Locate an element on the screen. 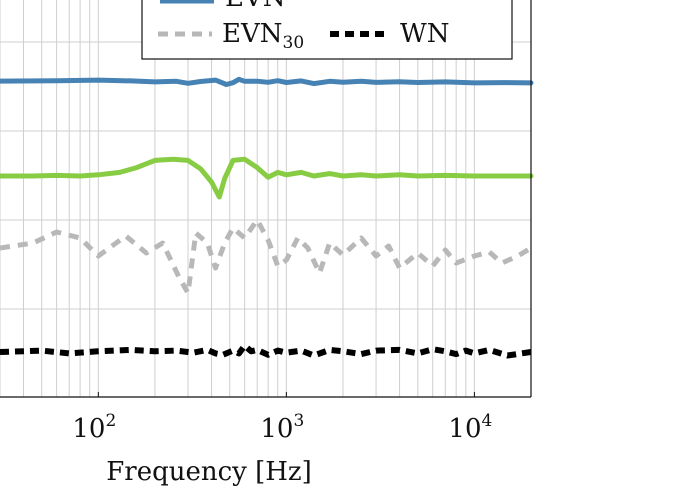  x-axis-label: Frequency [Hz] is located at coordinates (209, 472).